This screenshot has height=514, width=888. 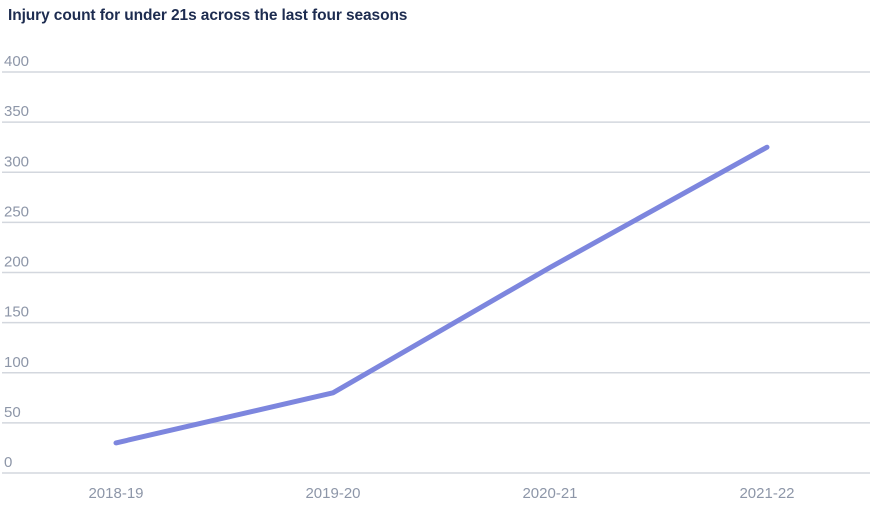 What do you see at coordinates (766, 493) in the screenshot?
I see `x-axis-tick-label: 2021-22` at bounding box center [766, 493].